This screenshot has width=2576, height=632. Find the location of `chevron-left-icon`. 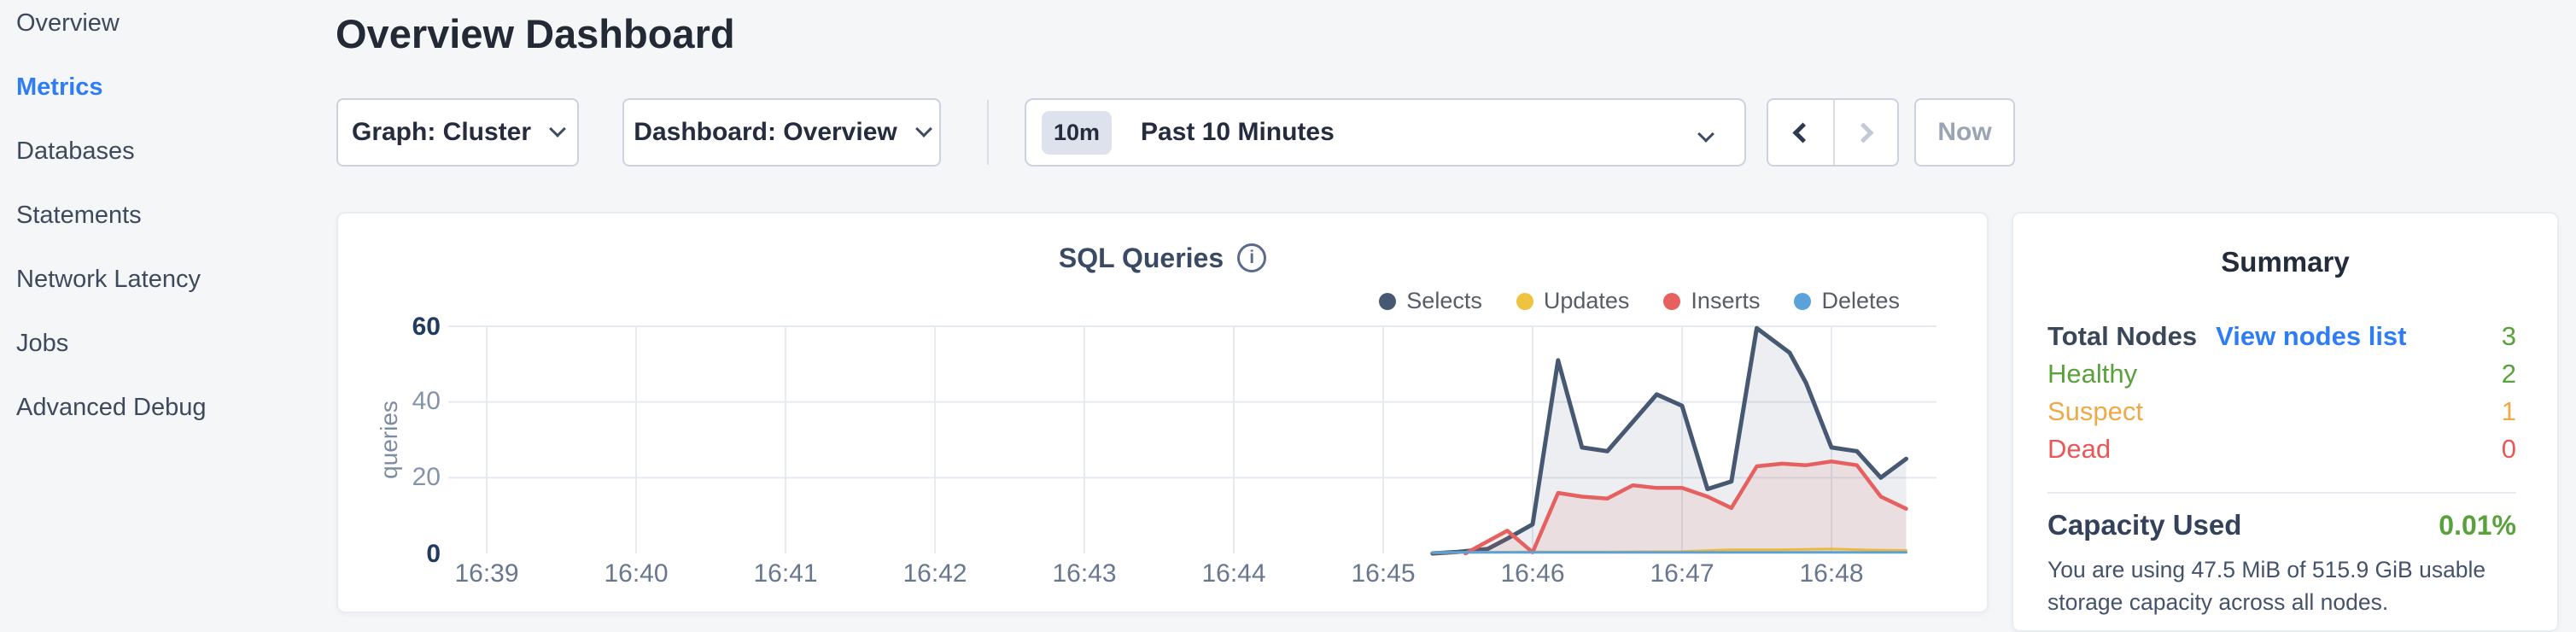

chevron-left-icon is located at coordinates (1803, 132).